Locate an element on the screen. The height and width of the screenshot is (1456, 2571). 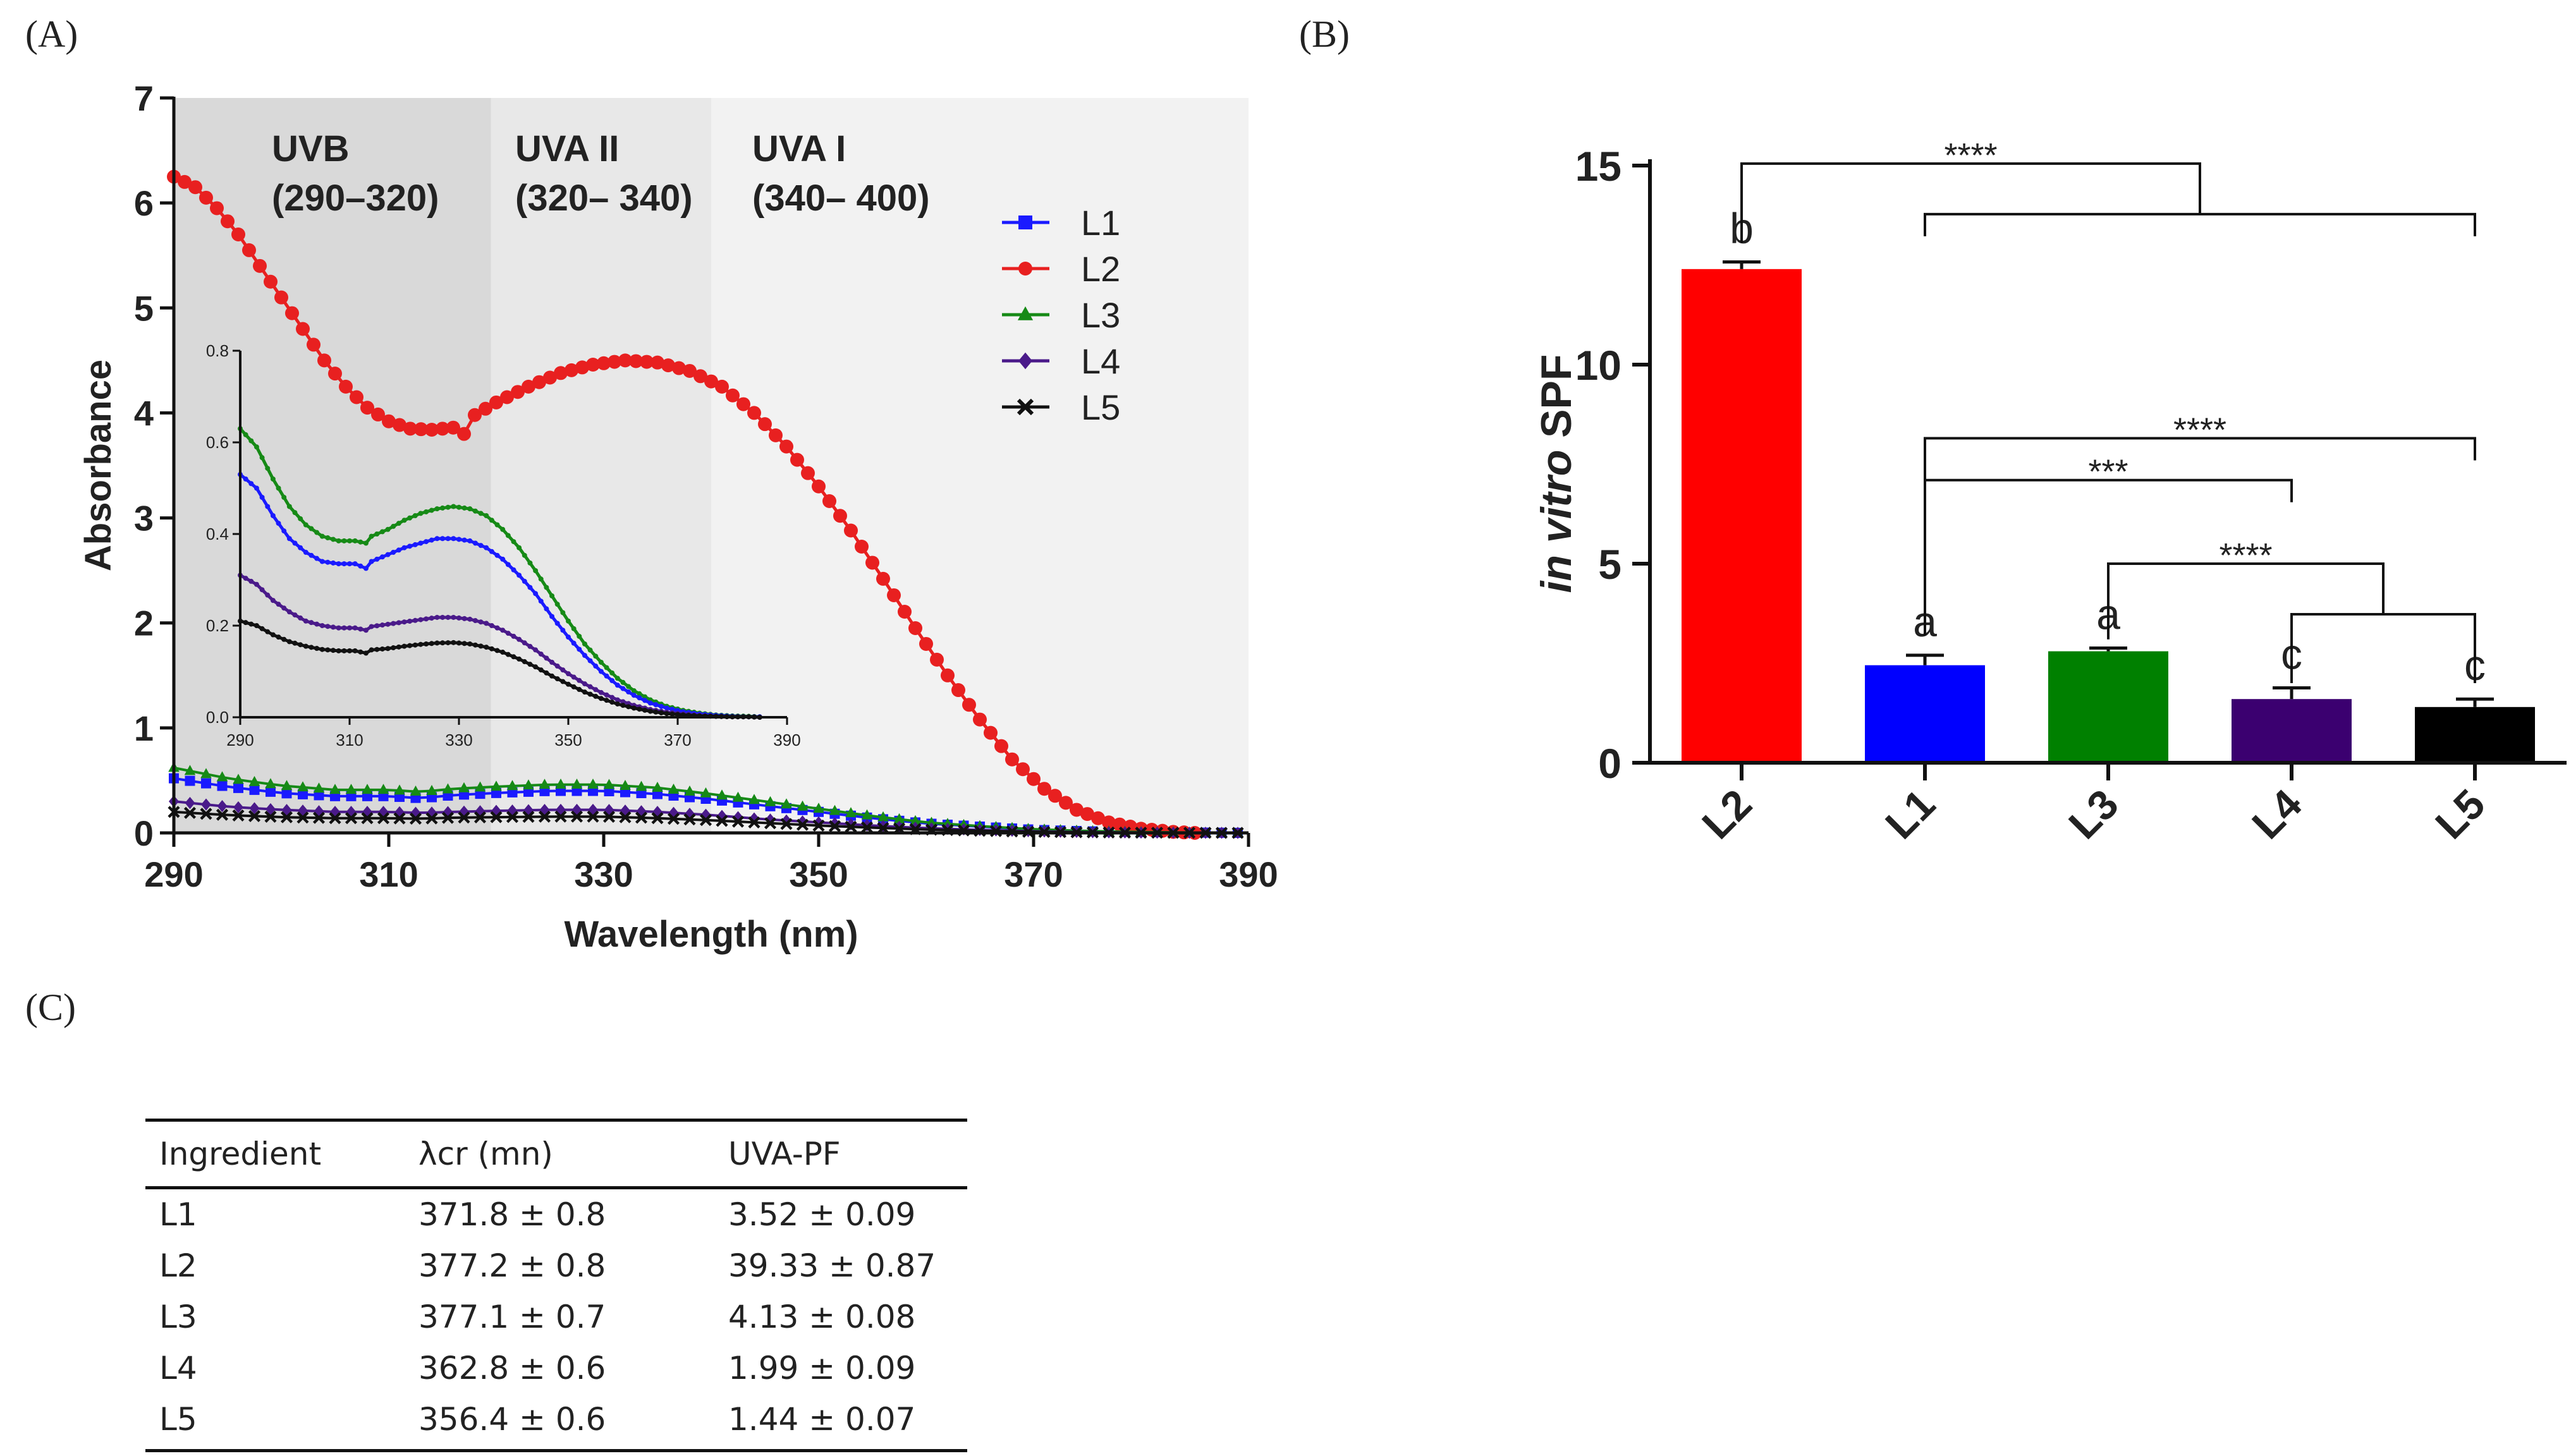
significance-label: **** is located at coordinates (2199, 430).